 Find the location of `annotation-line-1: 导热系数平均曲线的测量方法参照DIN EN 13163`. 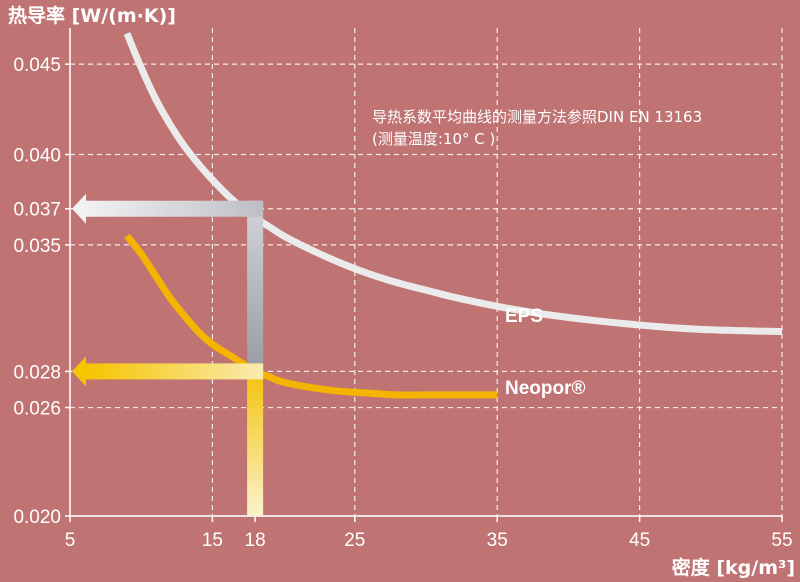

annotation-line-1: 导热系数平均曲线的测量方法参照DIN EN 13163 is located at coordinates (537, 117).